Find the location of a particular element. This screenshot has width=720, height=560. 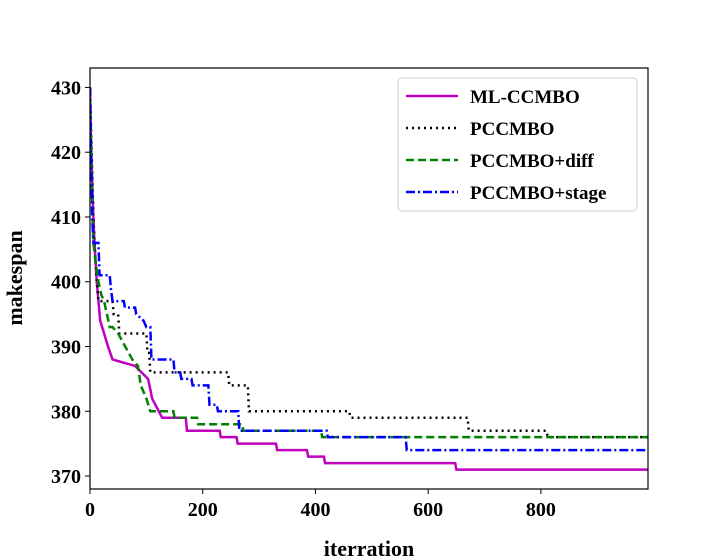

x-tick-label: 600 is located at coordinates (428, 510).